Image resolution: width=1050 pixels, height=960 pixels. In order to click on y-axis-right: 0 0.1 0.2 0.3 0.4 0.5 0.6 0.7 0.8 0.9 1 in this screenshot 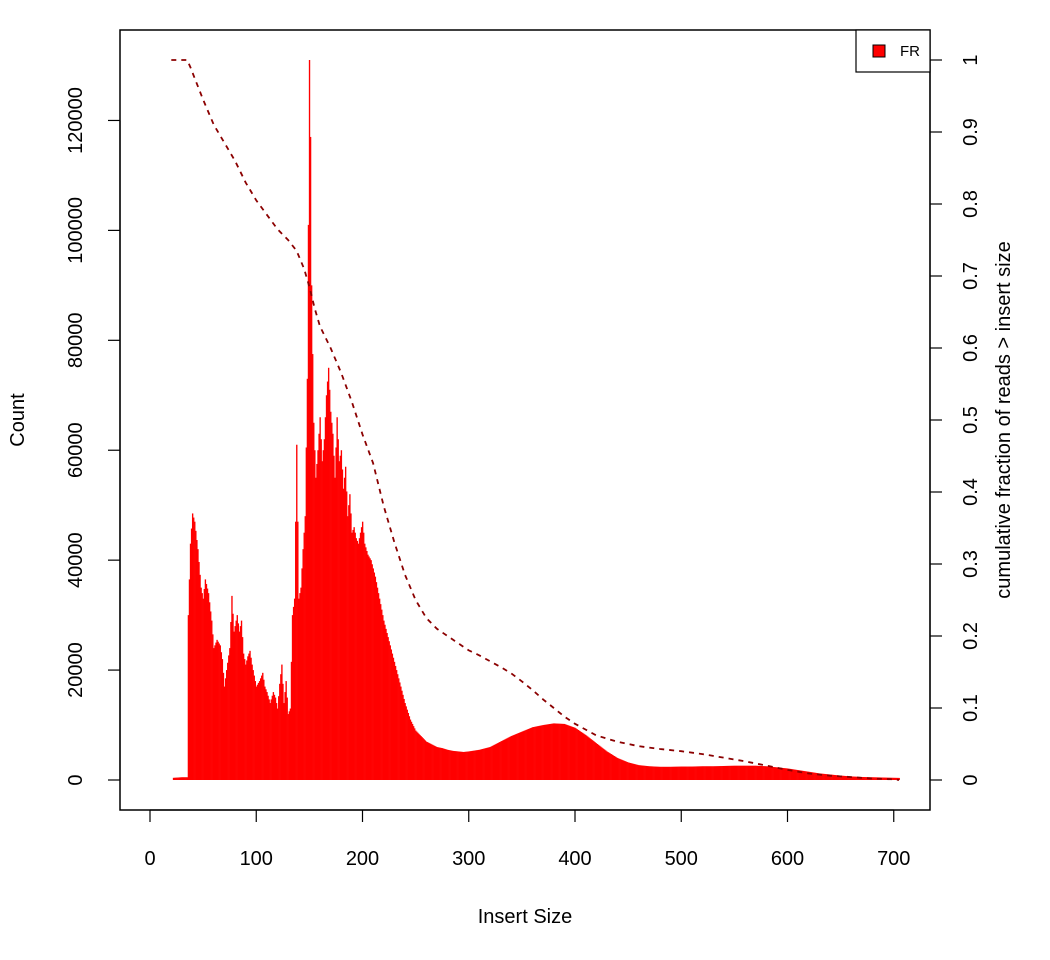, I will do `click(955, 420)`.